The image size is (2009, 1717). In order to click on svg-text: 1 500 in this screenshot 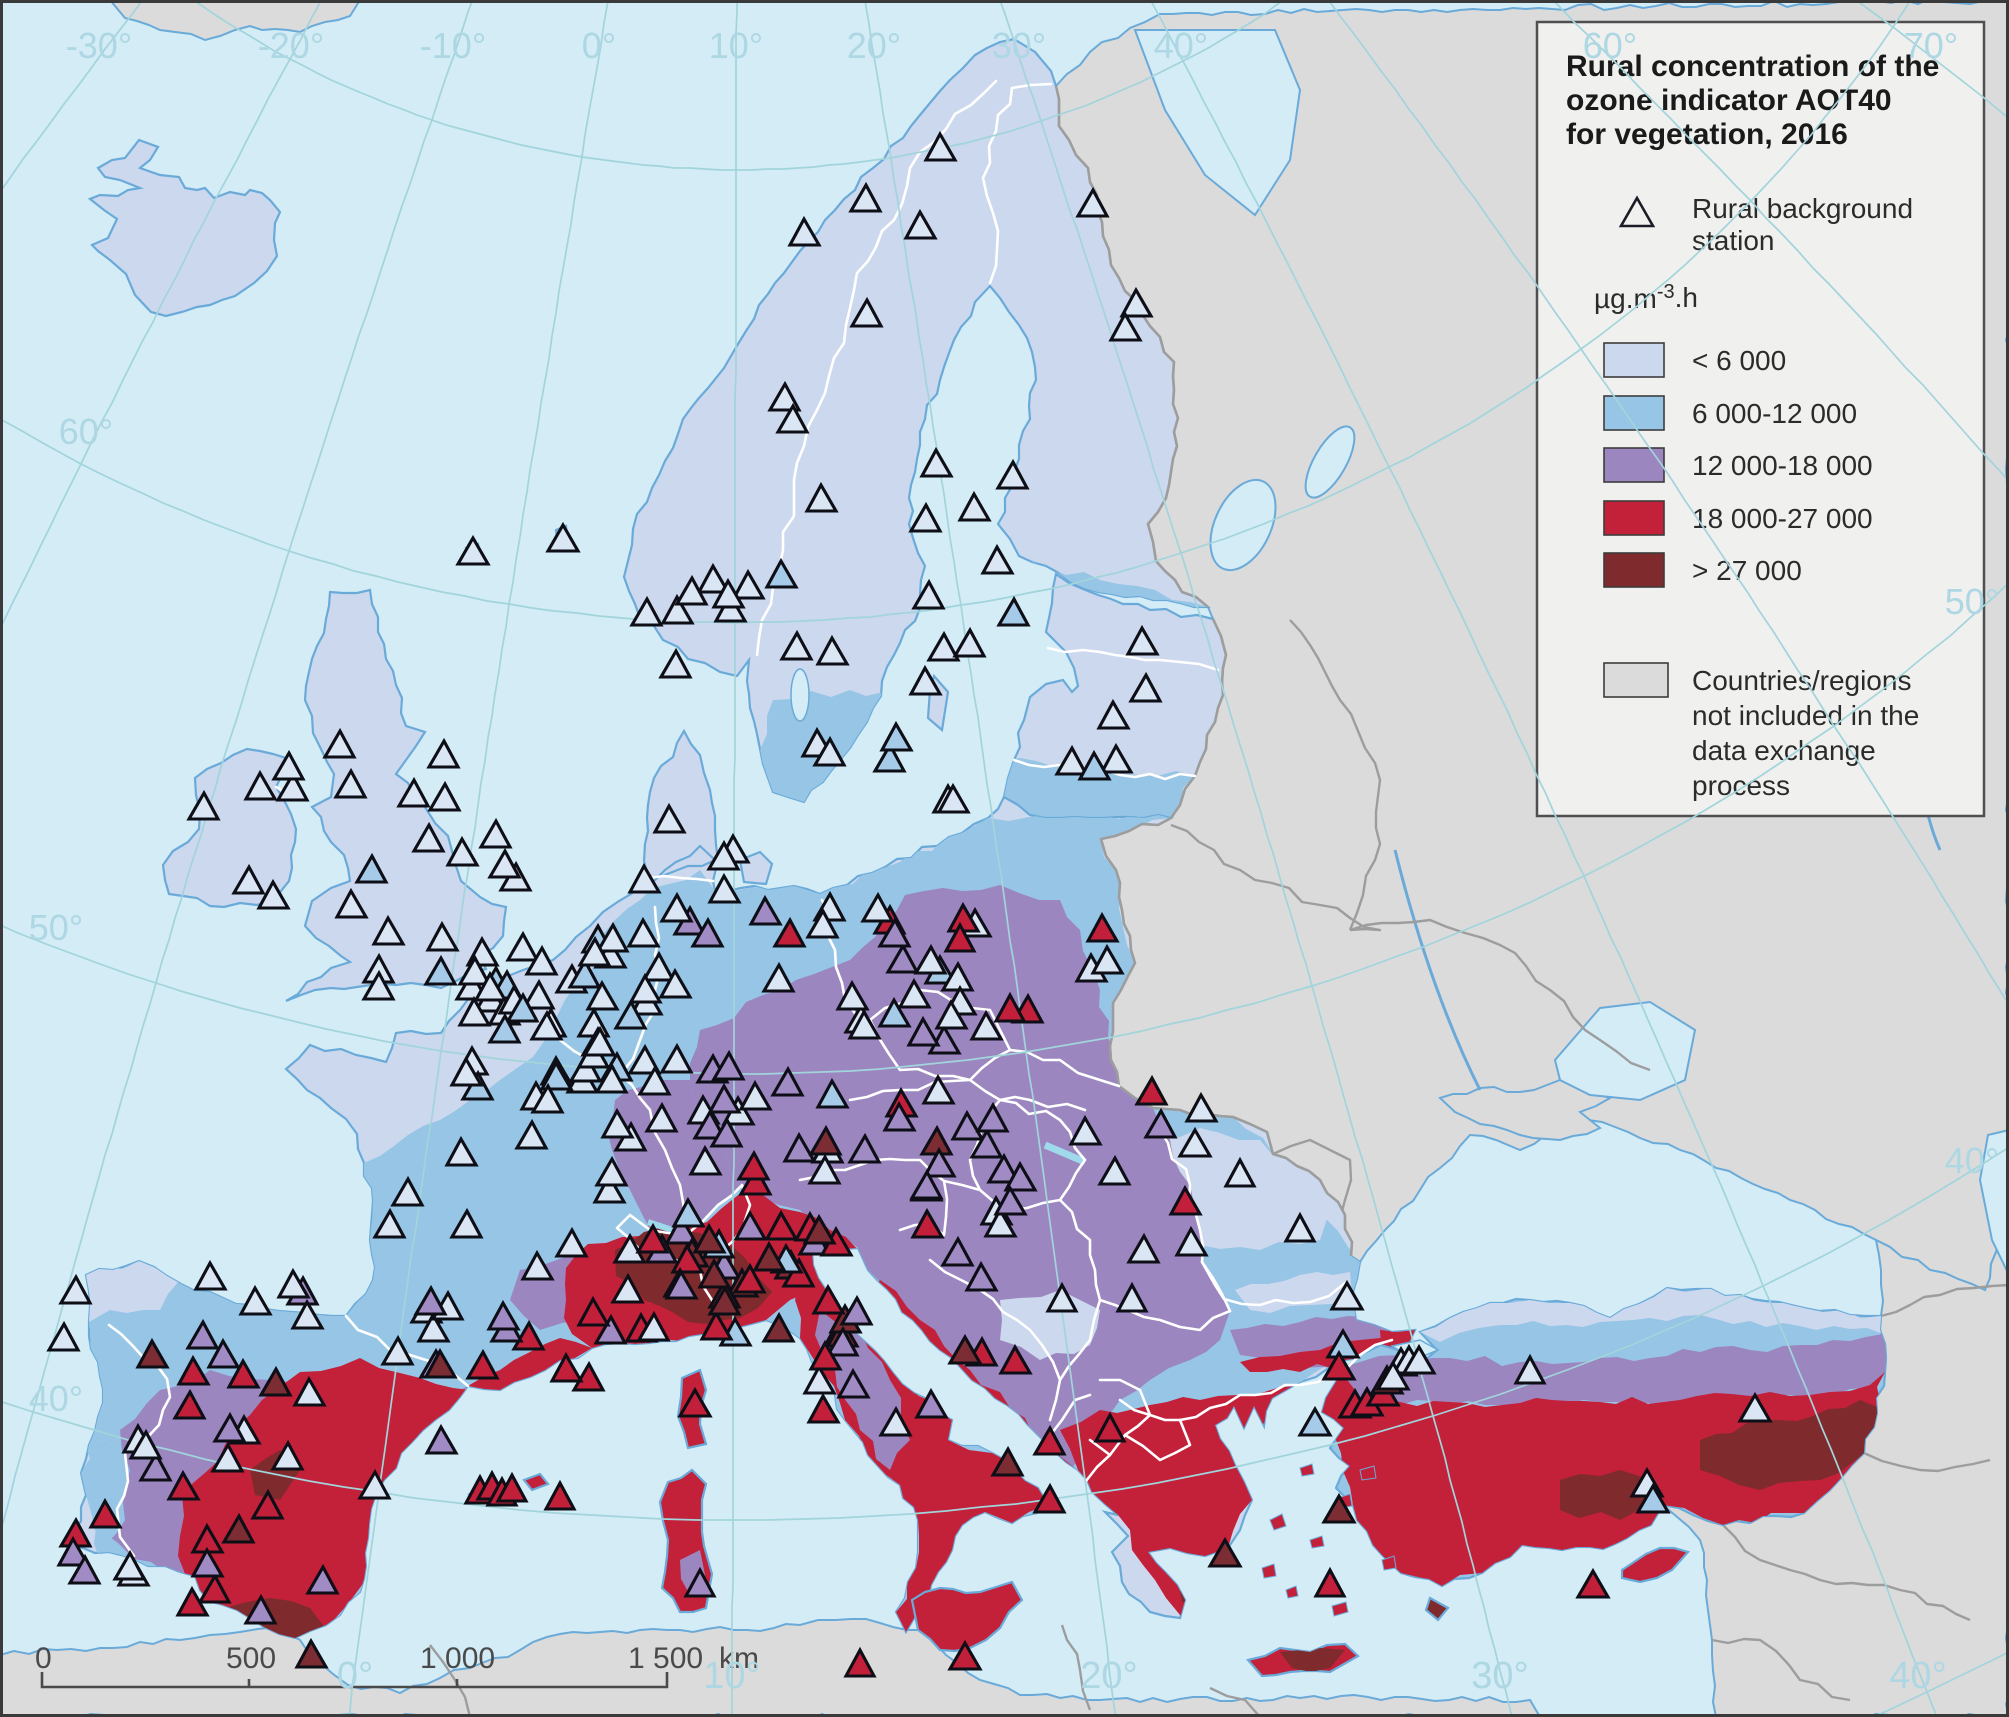, I will do `click(665, 1658)`.